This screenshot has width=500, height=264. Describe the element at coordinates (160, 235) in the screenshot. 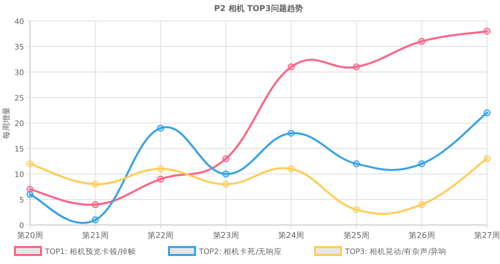

I see `x-tick-label: 第22周` at that location.